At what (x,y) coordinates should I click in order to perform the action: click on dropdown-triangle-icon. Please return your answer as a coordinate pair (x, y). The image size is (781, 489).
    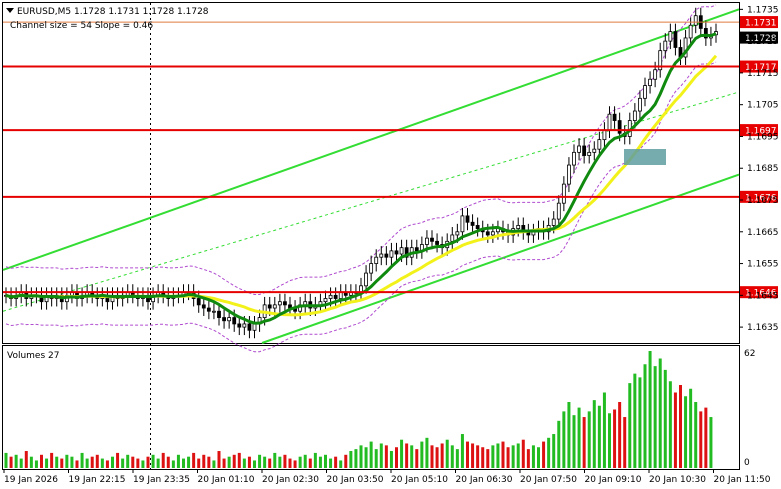
    Looking at the image, I should click on (10, 10).